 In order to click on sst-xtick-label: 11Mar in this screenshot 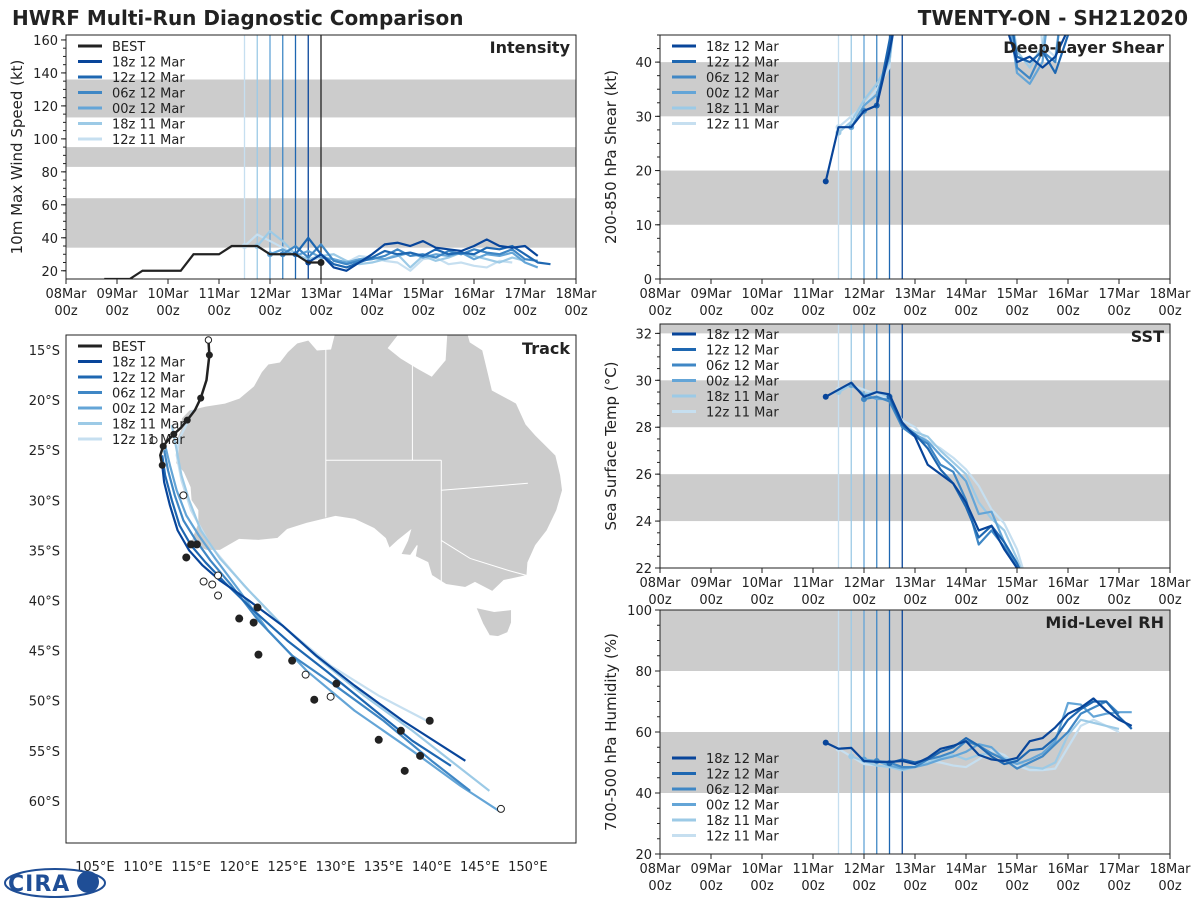, I will do `click(813, 583)`.